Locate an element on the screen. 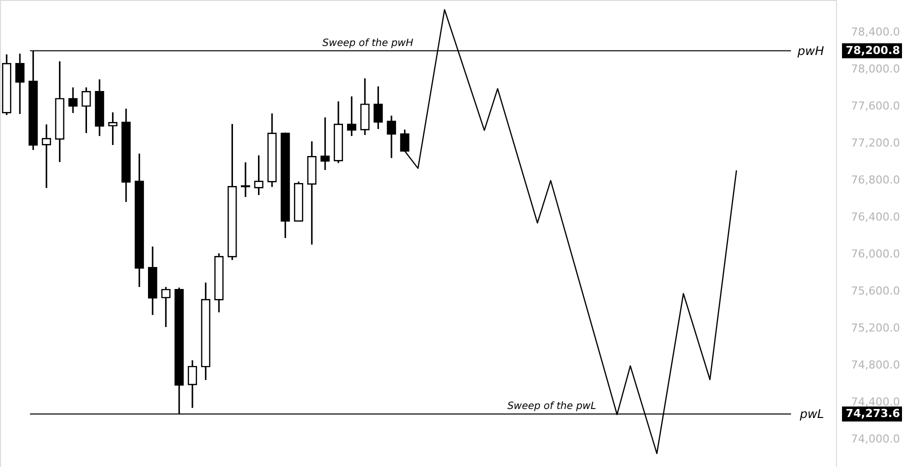 The width and height of the screenshot is (912, 467). y-tick-label: 74,400.0 is located at coordinates (875, 401).